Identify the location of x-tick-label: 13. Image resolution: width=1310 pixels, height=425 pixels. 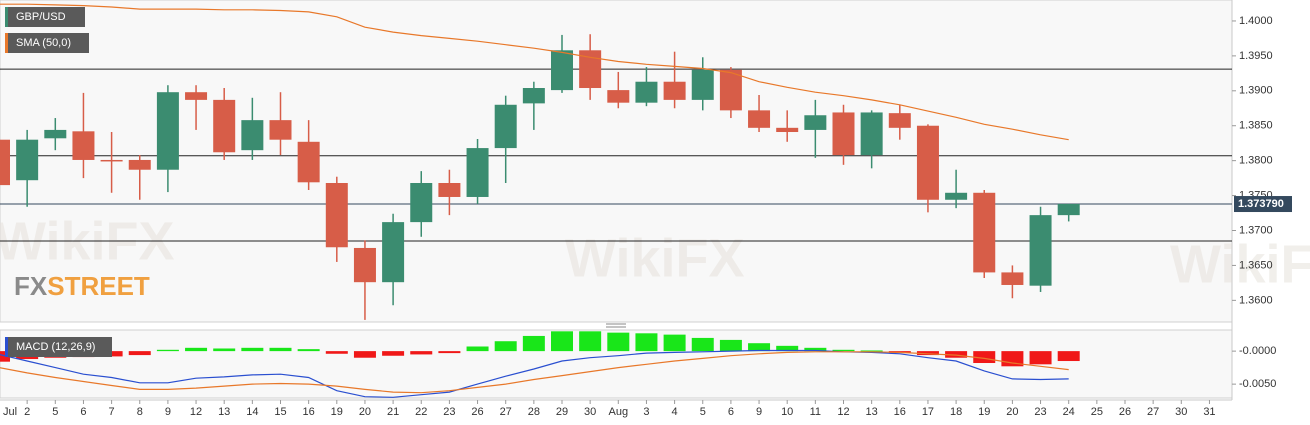
(224, 412).